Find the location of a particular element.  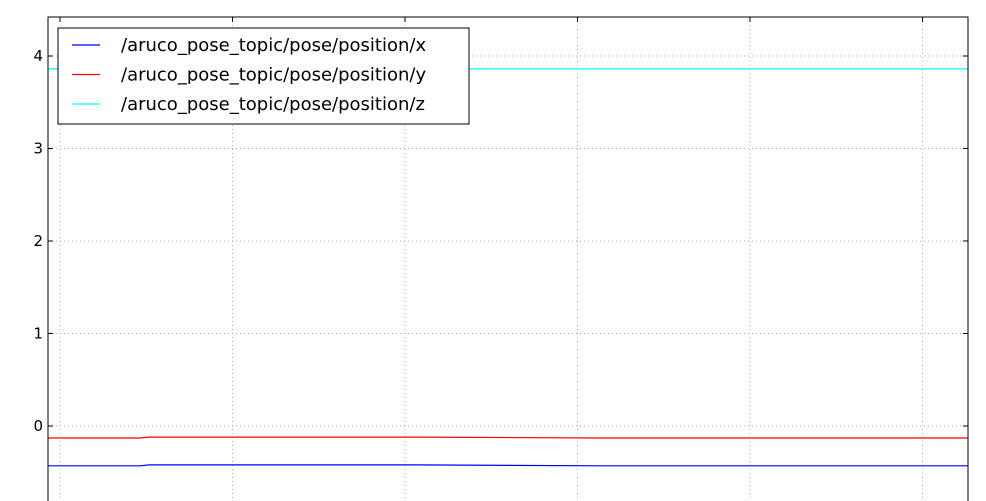

y-tick-label: 4 is located at coordinates (38, 56).